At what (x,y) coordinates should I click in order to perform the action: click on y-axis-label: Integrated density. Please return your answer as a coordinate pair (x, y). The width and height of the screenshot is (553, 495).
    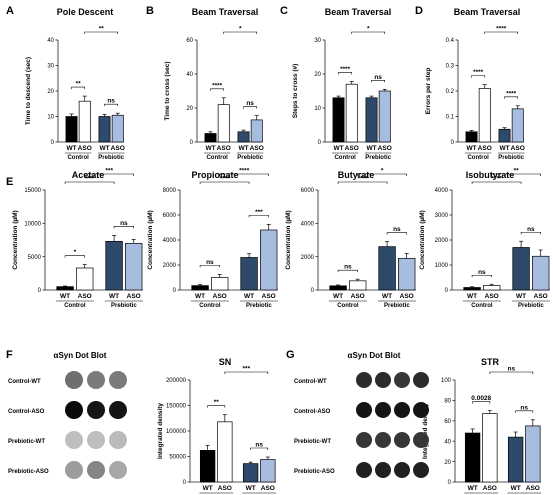
    Looking at the image, I should click on (160, 431).